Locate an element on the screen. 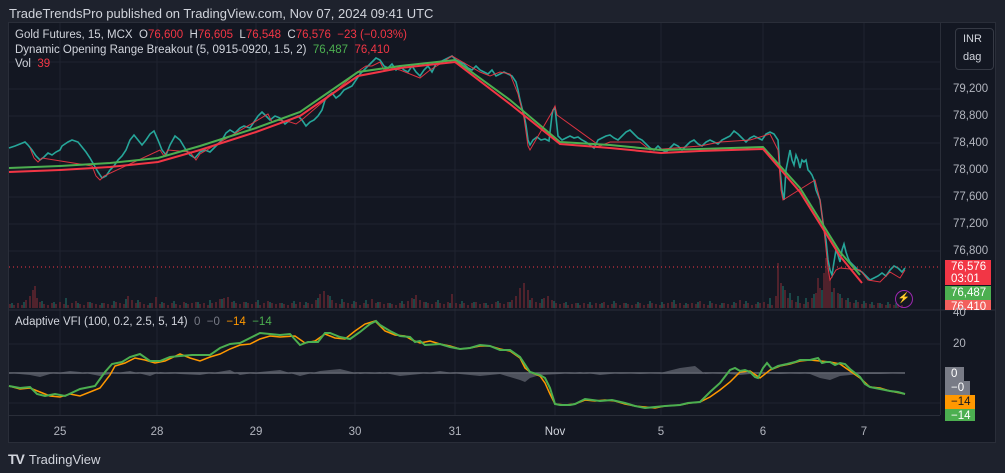 This screenshot has width=1005, height=473. vfi-signal-tag: −14 is located at coordinates (960, 402).